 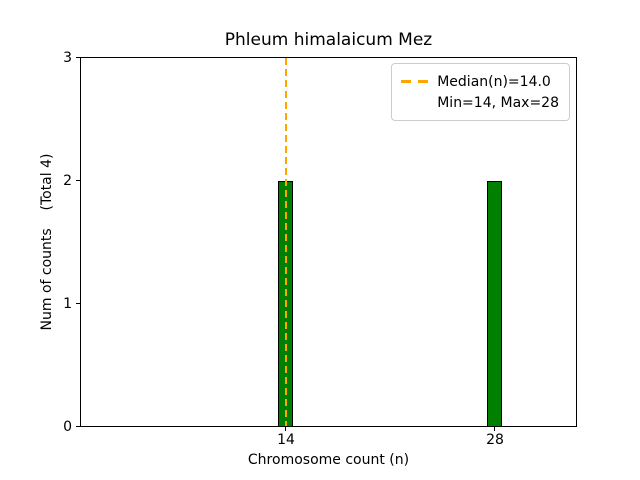 I want to click on xtick-label-28: 28, so click(x=495, y=440).